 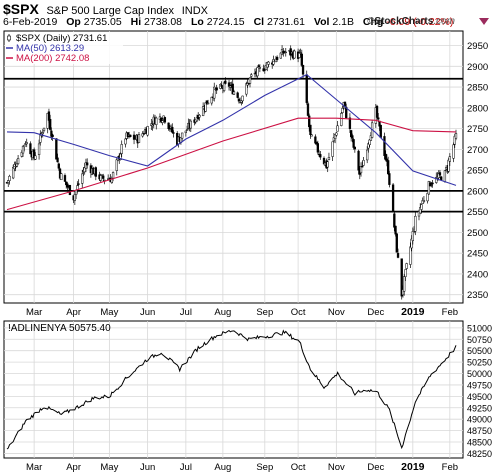 What do you see at coordinates (186, 467) in the screenshot?
I see `adline-x-tick-label: Jul` at bounding box center [186, 467].